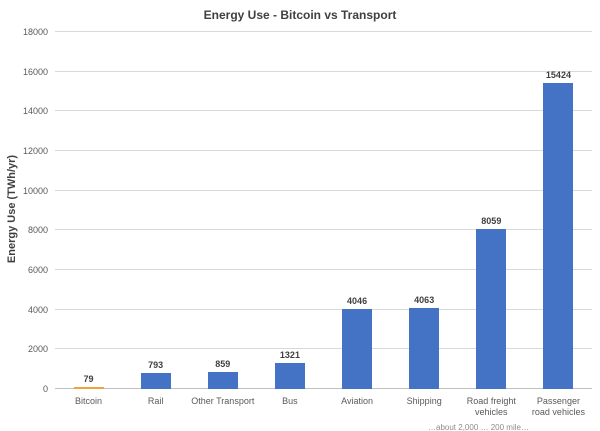 The width and height of the screenshot is (600, 431). What do you see at coordinates (155, 401) in the screenshot?
I see `x-tick-label: Rail` at bounding box center [155, 401].